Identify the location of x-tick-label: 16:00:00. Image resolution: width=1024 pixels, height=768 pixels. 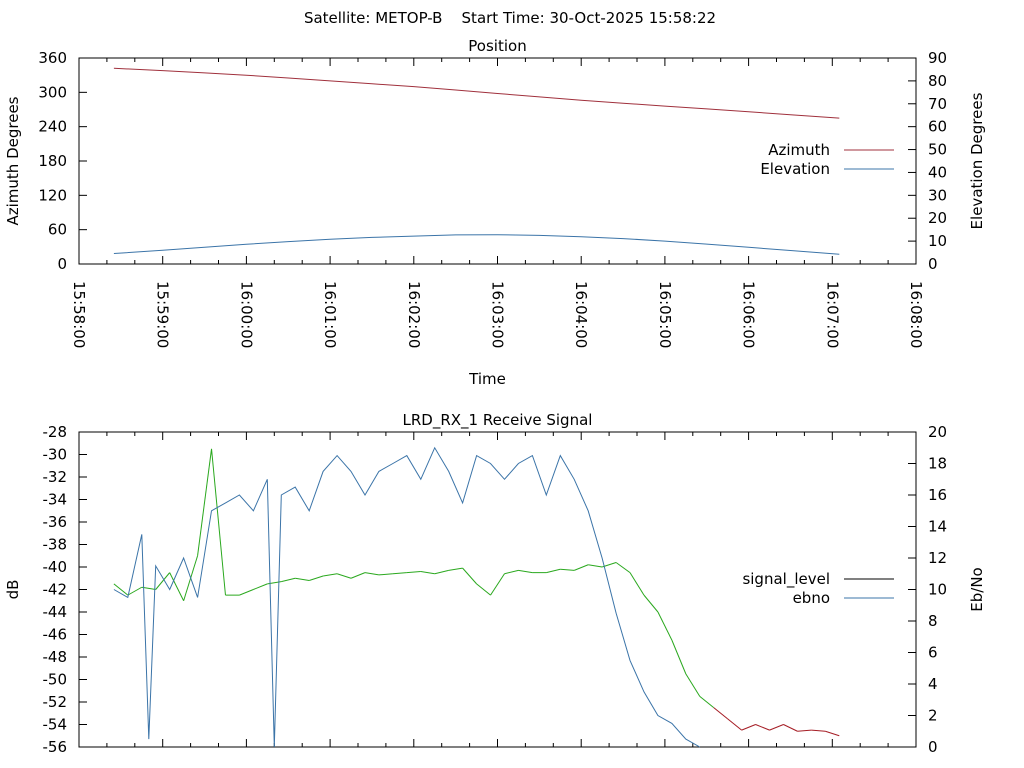
(246, 314).